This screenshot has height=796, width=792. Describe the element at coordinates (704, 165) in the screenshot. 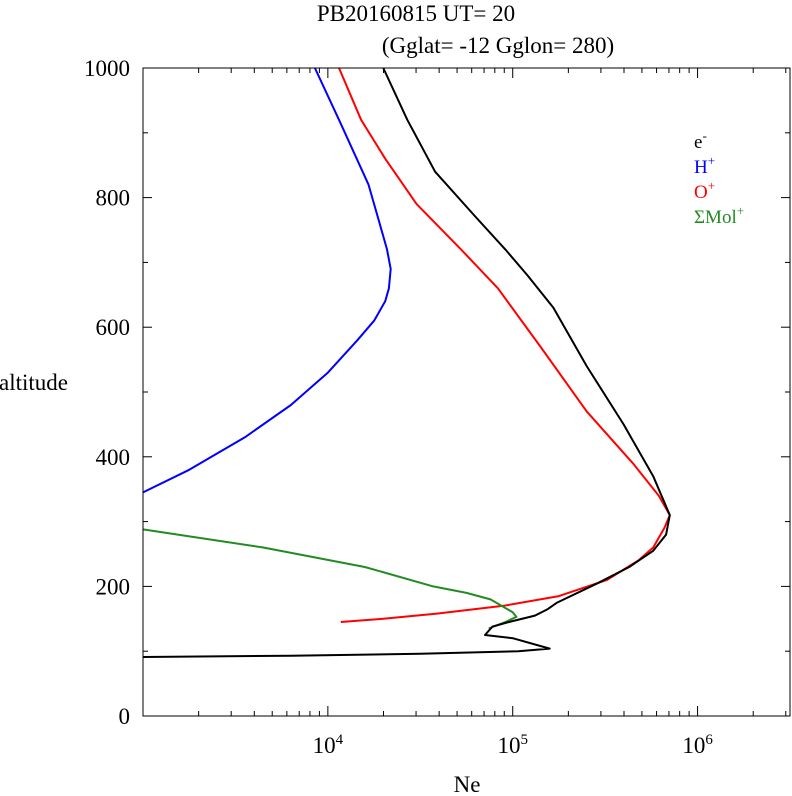

I see `legend-entry: H+` at that location.